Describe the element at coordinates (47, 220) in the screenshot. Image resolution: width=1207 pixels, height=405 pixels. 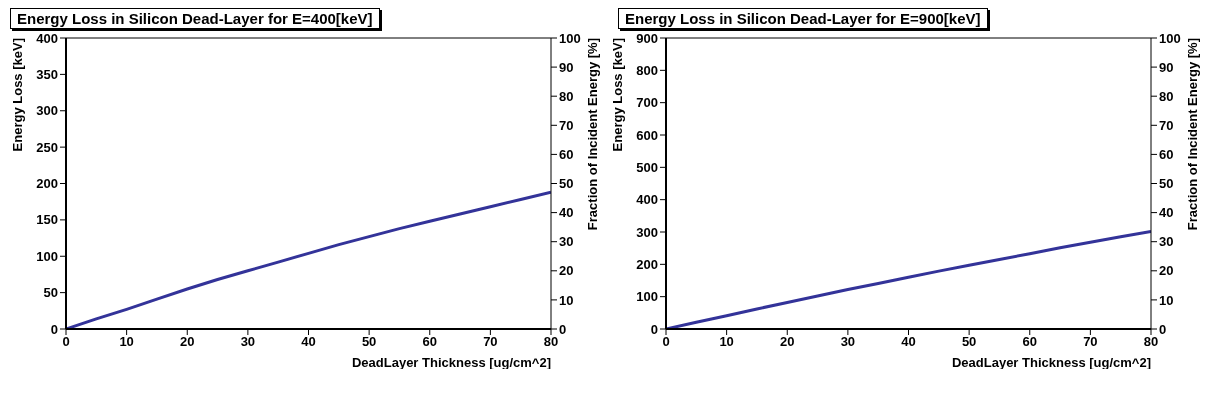
I see `y-tick-label: 150` at that location.